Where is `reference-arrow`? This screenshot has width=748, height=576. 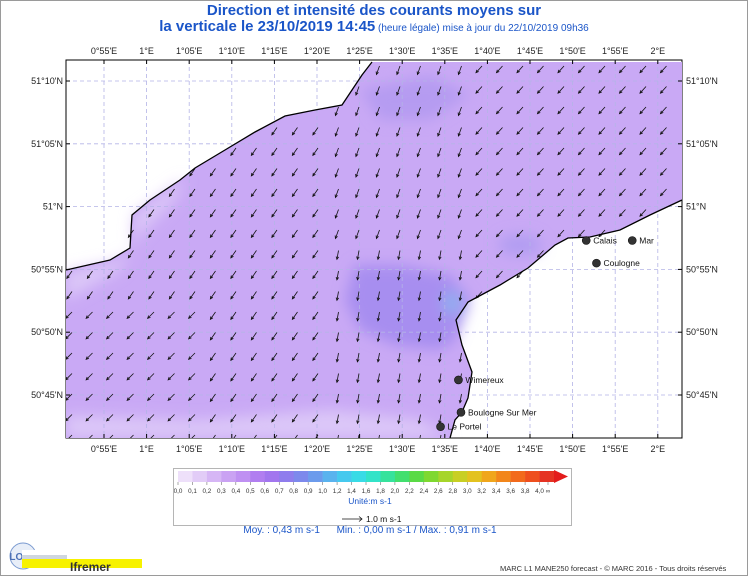
reference-arrow is located at coordinates (352, 519).